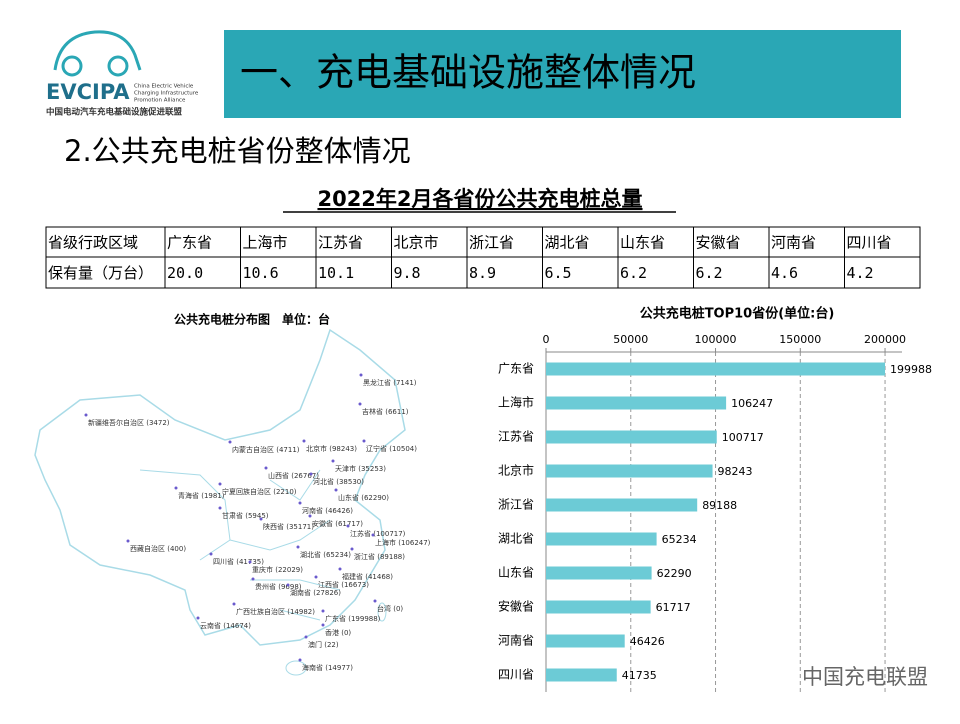  What do you see at coordinates (296, 668) in the screenshot?
I see `map-hainan` at bounding box center [296, 668].